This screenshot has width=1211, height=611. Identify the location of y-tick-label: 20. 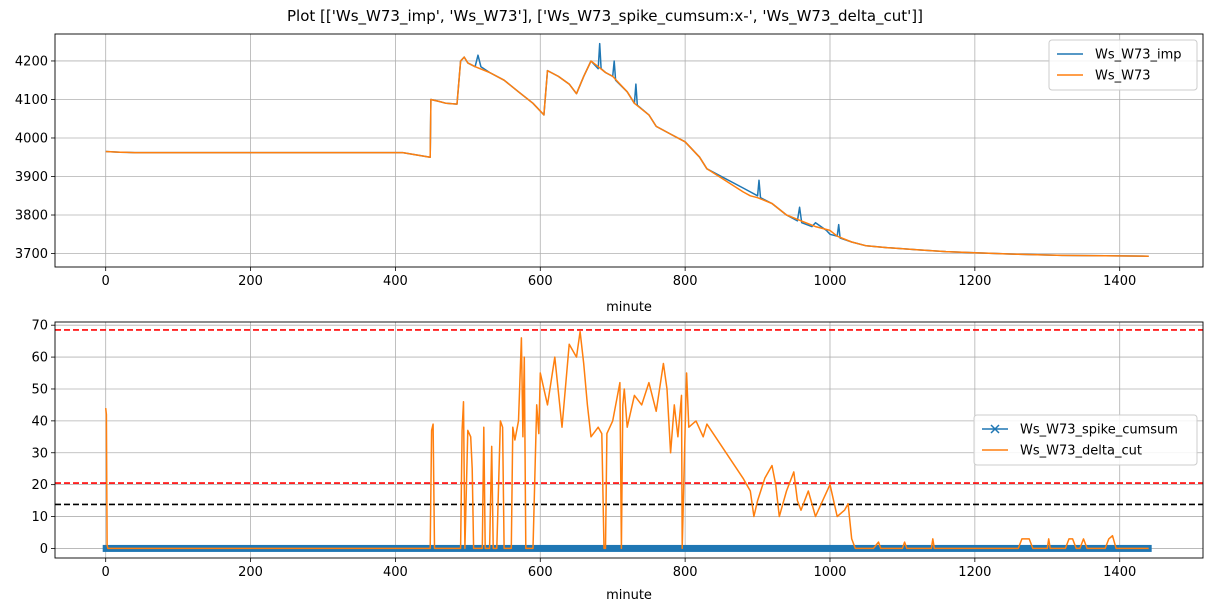
(39, 485).